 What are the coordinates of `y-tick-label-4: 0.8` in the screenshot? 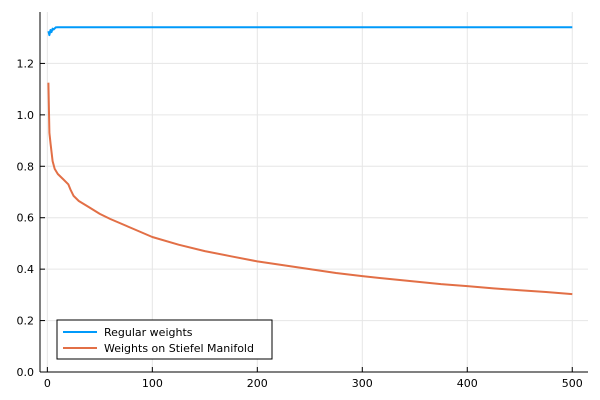 It's located at (26, 166).